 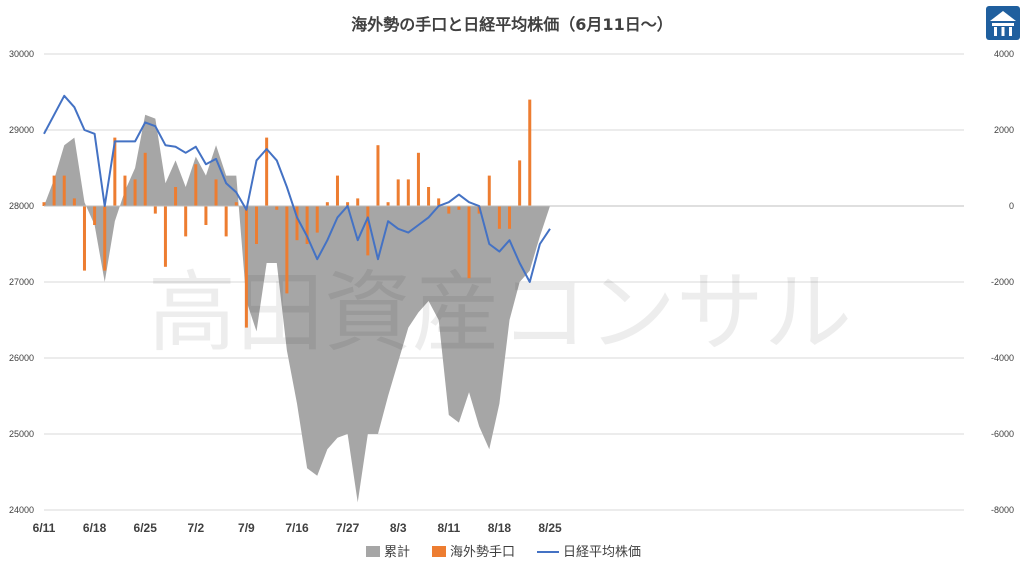 I want to click on watermark: 高田資産コンサル, so click(x=500, y=312).